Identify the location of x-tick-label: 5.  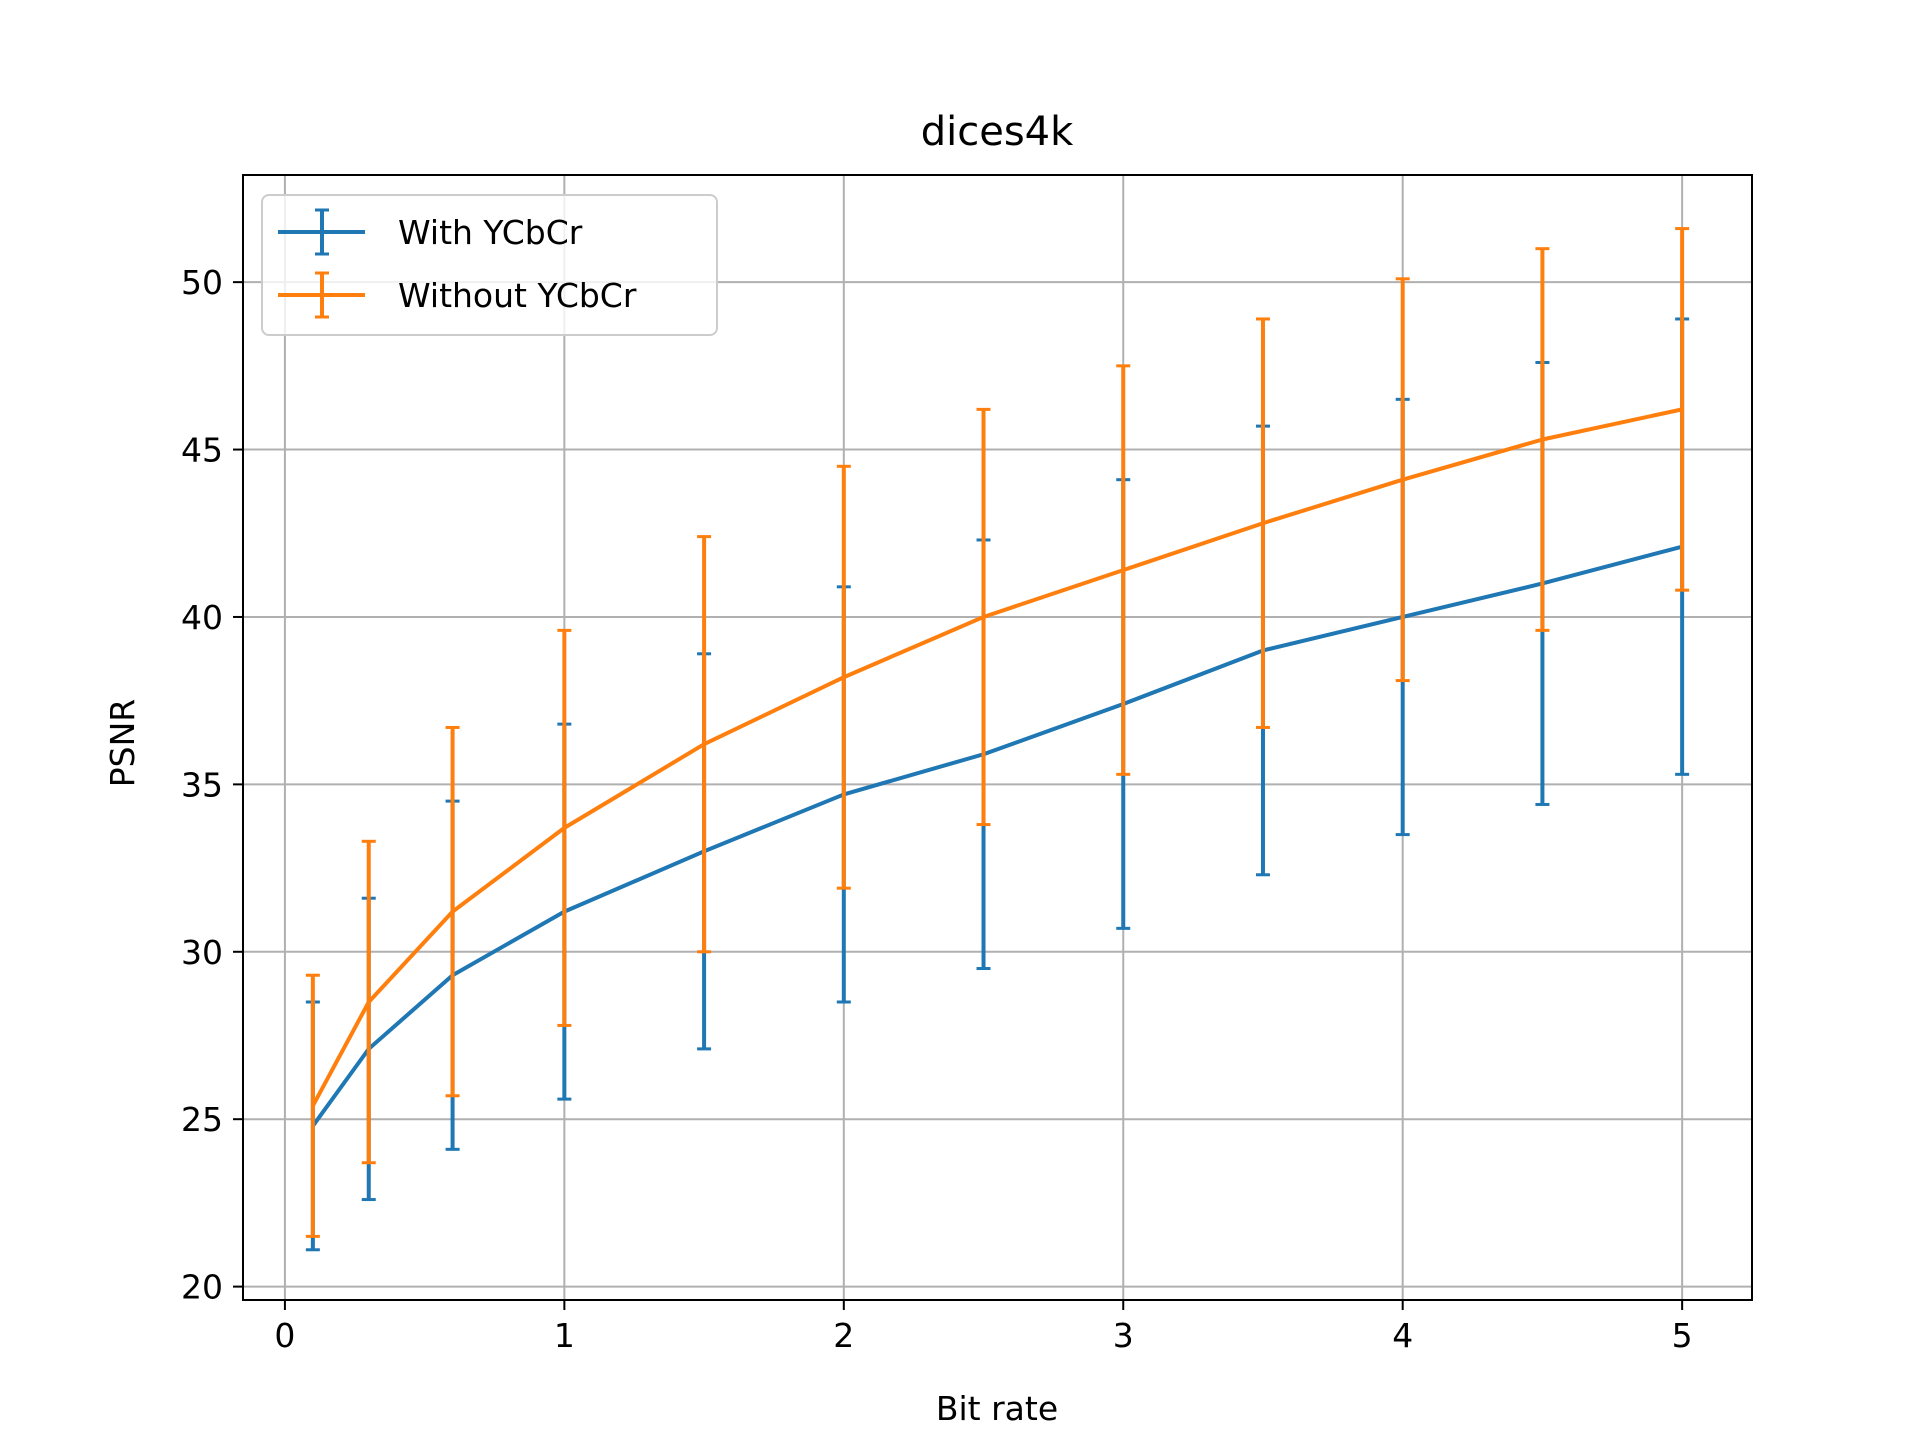
(1682, 1335).